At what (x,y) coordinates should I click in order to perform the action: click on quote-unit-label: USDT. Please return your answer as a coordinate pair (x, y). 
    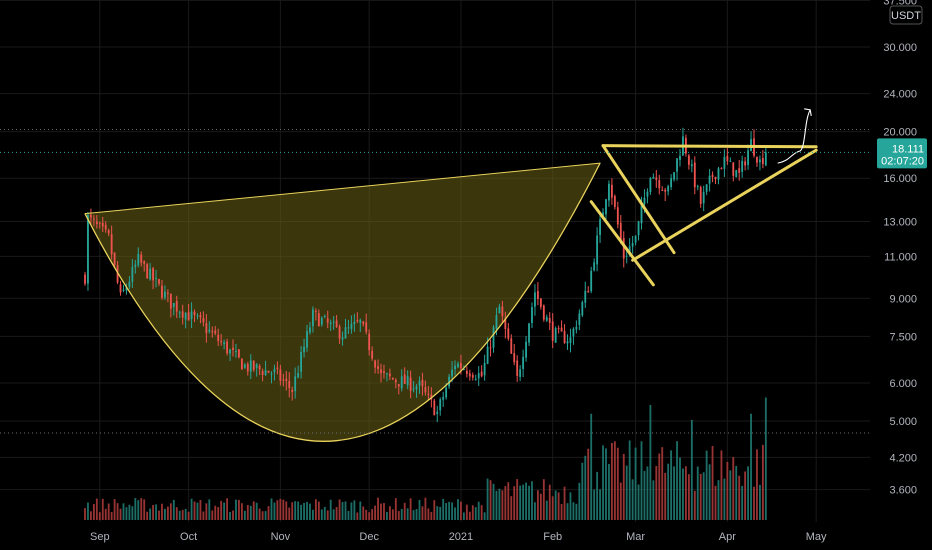
    Looking at the image, I should click on (906, 15).